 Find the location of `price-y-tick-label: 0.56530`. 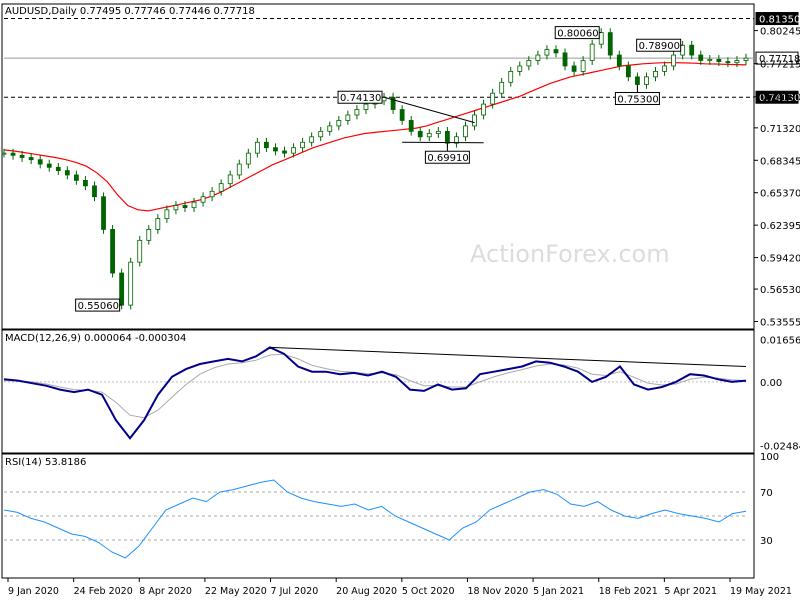

price-y-tick-label: 0.56530 is located at coordinates (780, 290).